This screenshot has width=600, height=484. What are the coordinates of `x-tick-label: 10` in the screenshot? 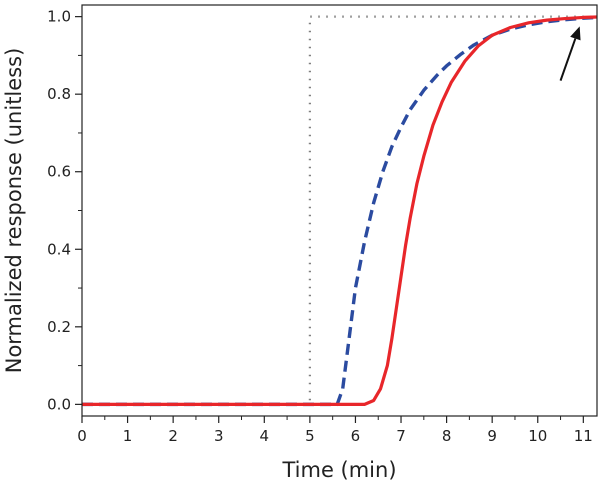 It's located at (537, 436).